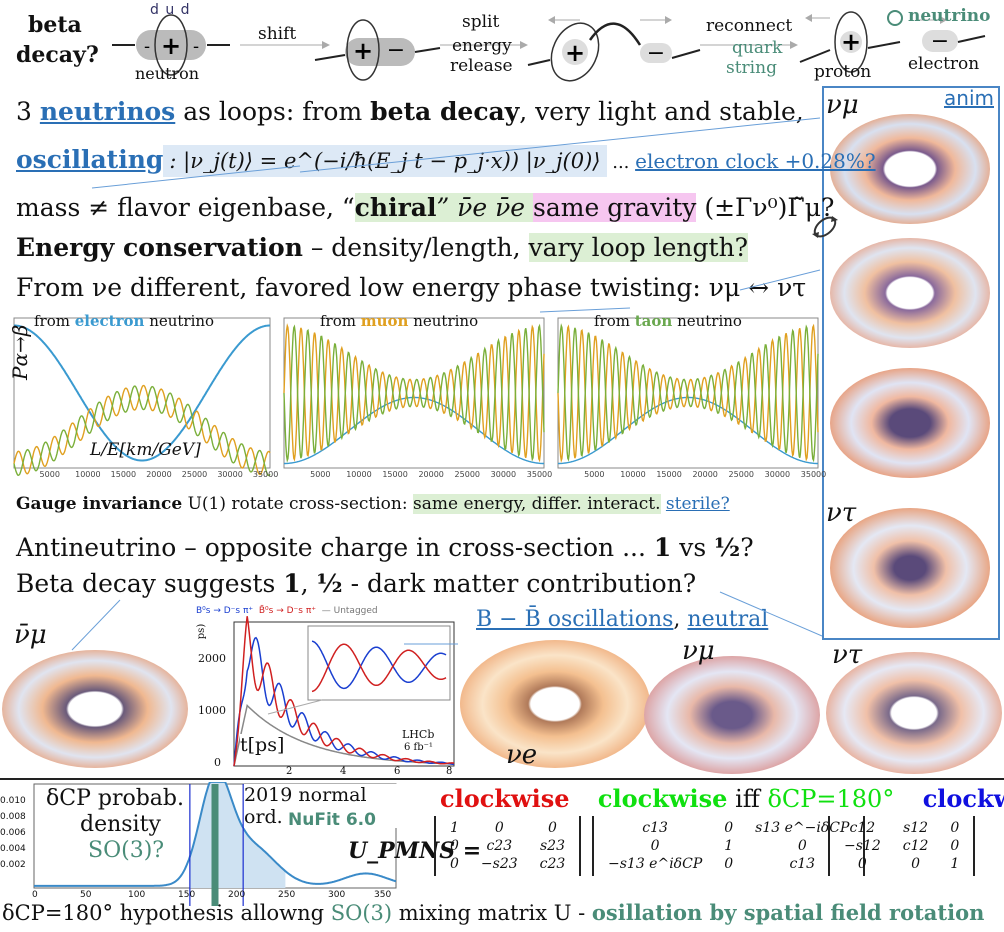 The height and width of the screenshot is (932, 1004). I want to click on dcp-xt-100: 100, so click(137, 895).